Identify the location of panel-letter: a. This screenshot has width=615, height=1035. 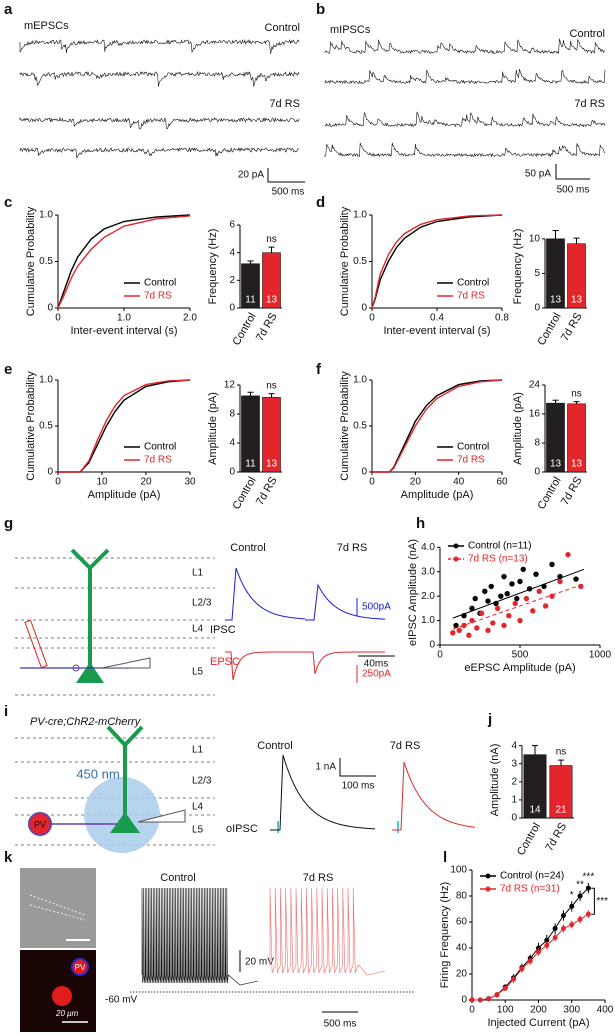
(8, 9).